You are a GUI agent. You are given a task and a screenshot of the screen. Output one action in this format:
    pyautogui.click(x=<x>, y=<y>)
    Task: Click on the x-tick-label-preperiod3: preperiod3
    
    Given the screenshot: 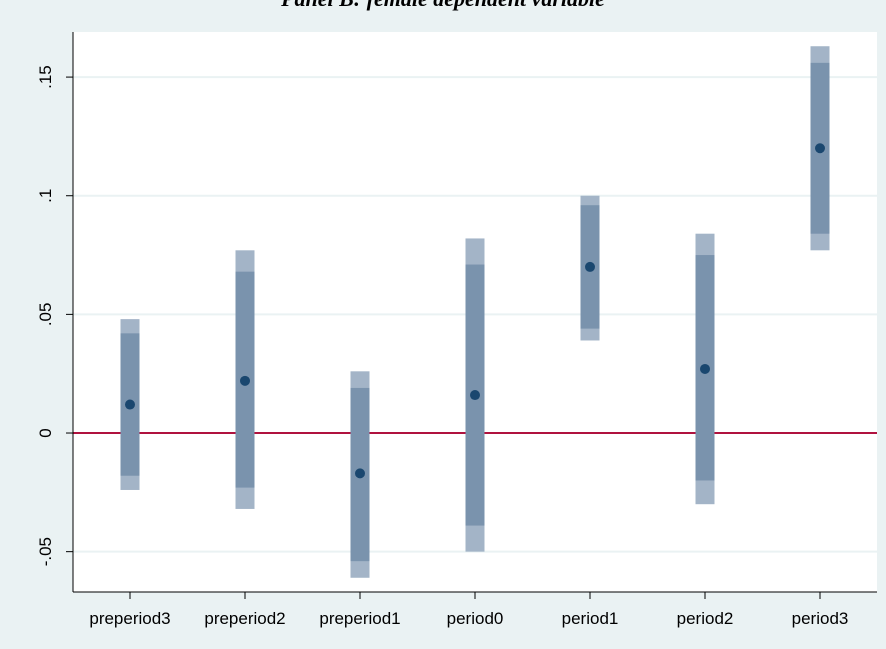 What is the action you would take?
    pyautogui.click(x=129, y=618)
    